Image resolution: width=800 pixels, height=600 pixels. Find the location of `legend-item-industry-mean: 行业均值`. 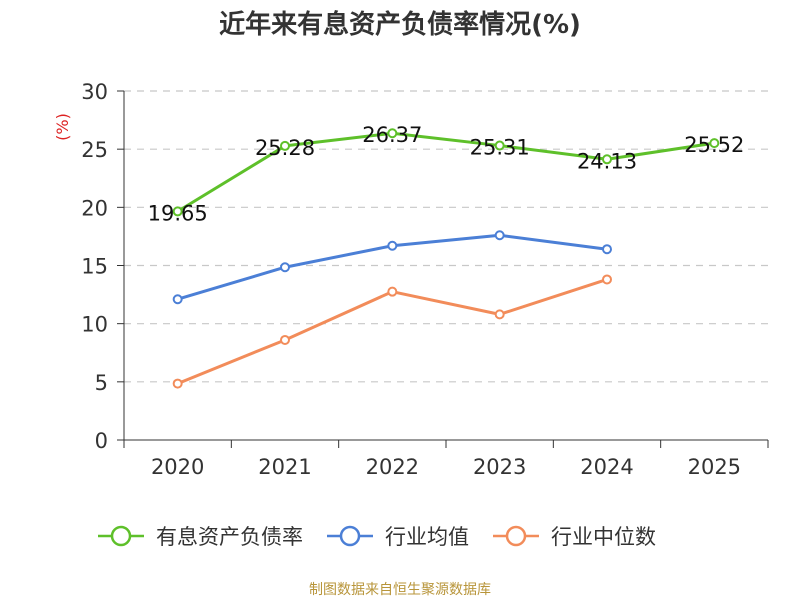

legend-item-industry-mean: 行业均值 is located at coordinates (397, 536).